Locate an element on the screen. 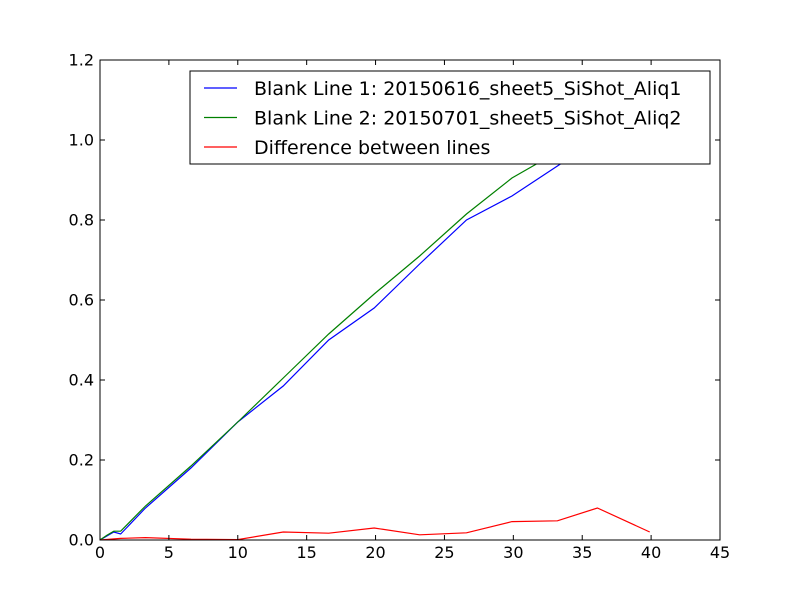  y-tick-label: 0.2 is located at coordinates (81, 460).